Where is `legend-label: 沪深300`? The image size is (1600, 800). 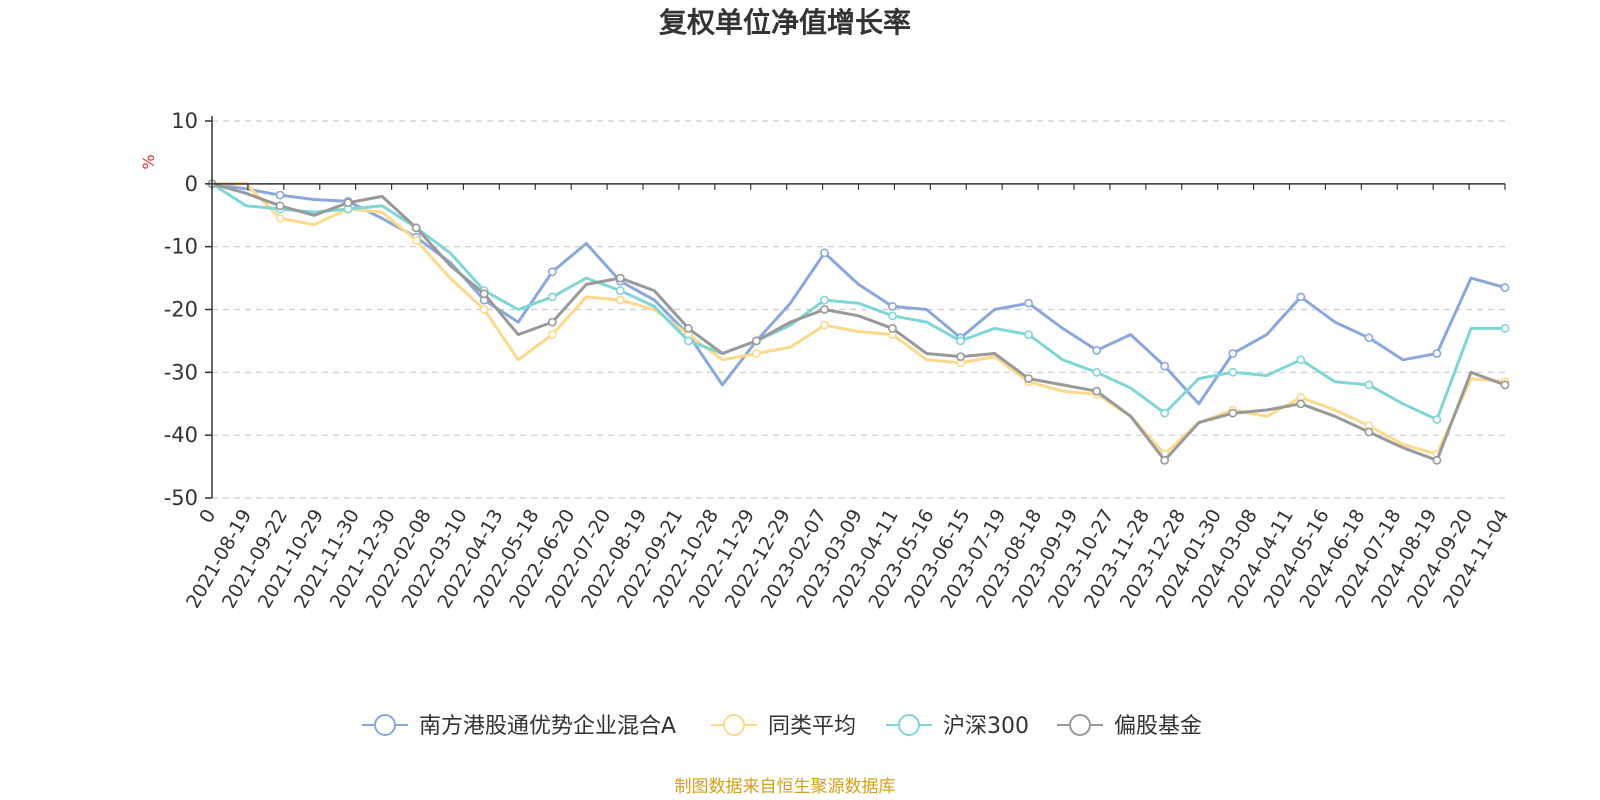 legend-label: 沪深300 is located at coordinates (986, 726).